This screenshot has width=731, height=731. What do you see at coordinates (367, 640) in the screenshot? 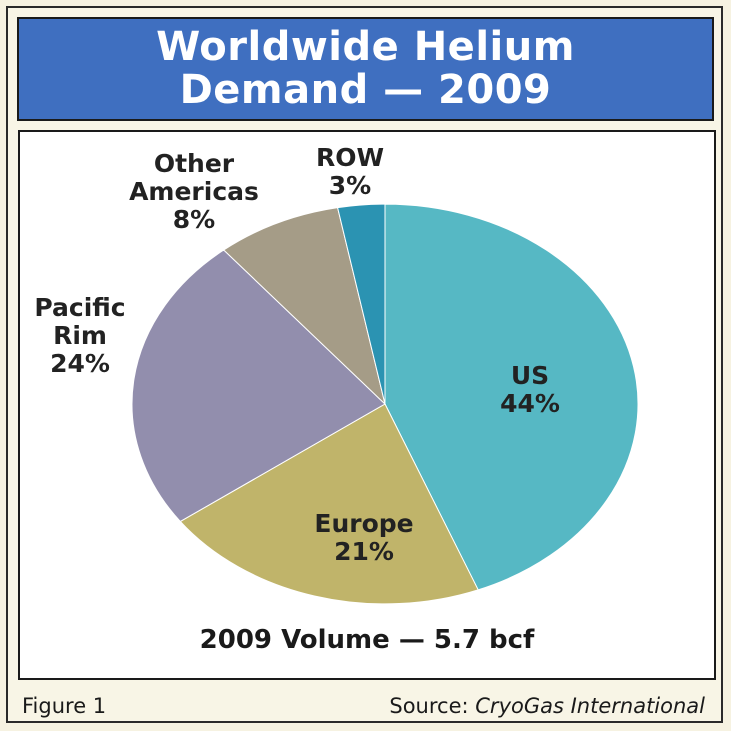
I see `volume-annotation: 2009 Volume — 5.7 bcf` at bounding box center [367, 640].